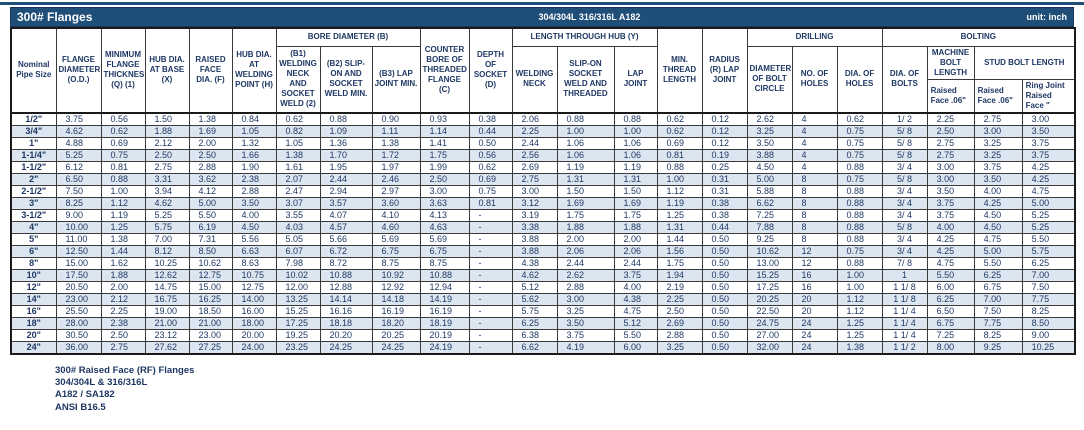  What do you see at coordinates (78, 299) in the screenshot?
I see `table-cell: 23.00` at bounding box center [78, 299].